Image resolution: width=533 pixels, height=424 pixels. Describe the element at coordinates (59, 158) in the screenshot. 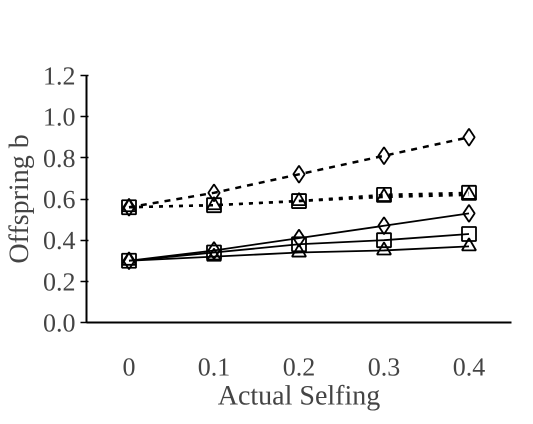

I see `y-tick-label: 0.8` at that location.